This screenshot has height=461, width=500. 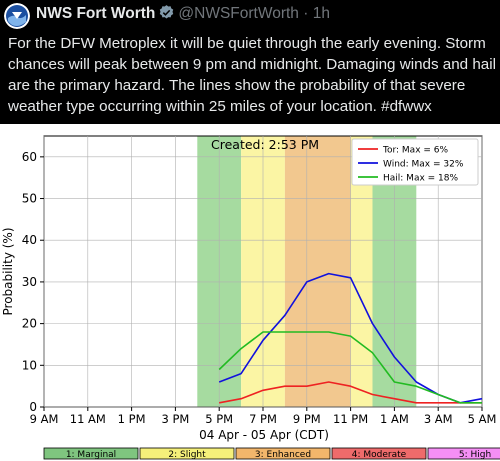 I want to click on account-handle: @NWSFortWorth, so click(x=238, y=13).